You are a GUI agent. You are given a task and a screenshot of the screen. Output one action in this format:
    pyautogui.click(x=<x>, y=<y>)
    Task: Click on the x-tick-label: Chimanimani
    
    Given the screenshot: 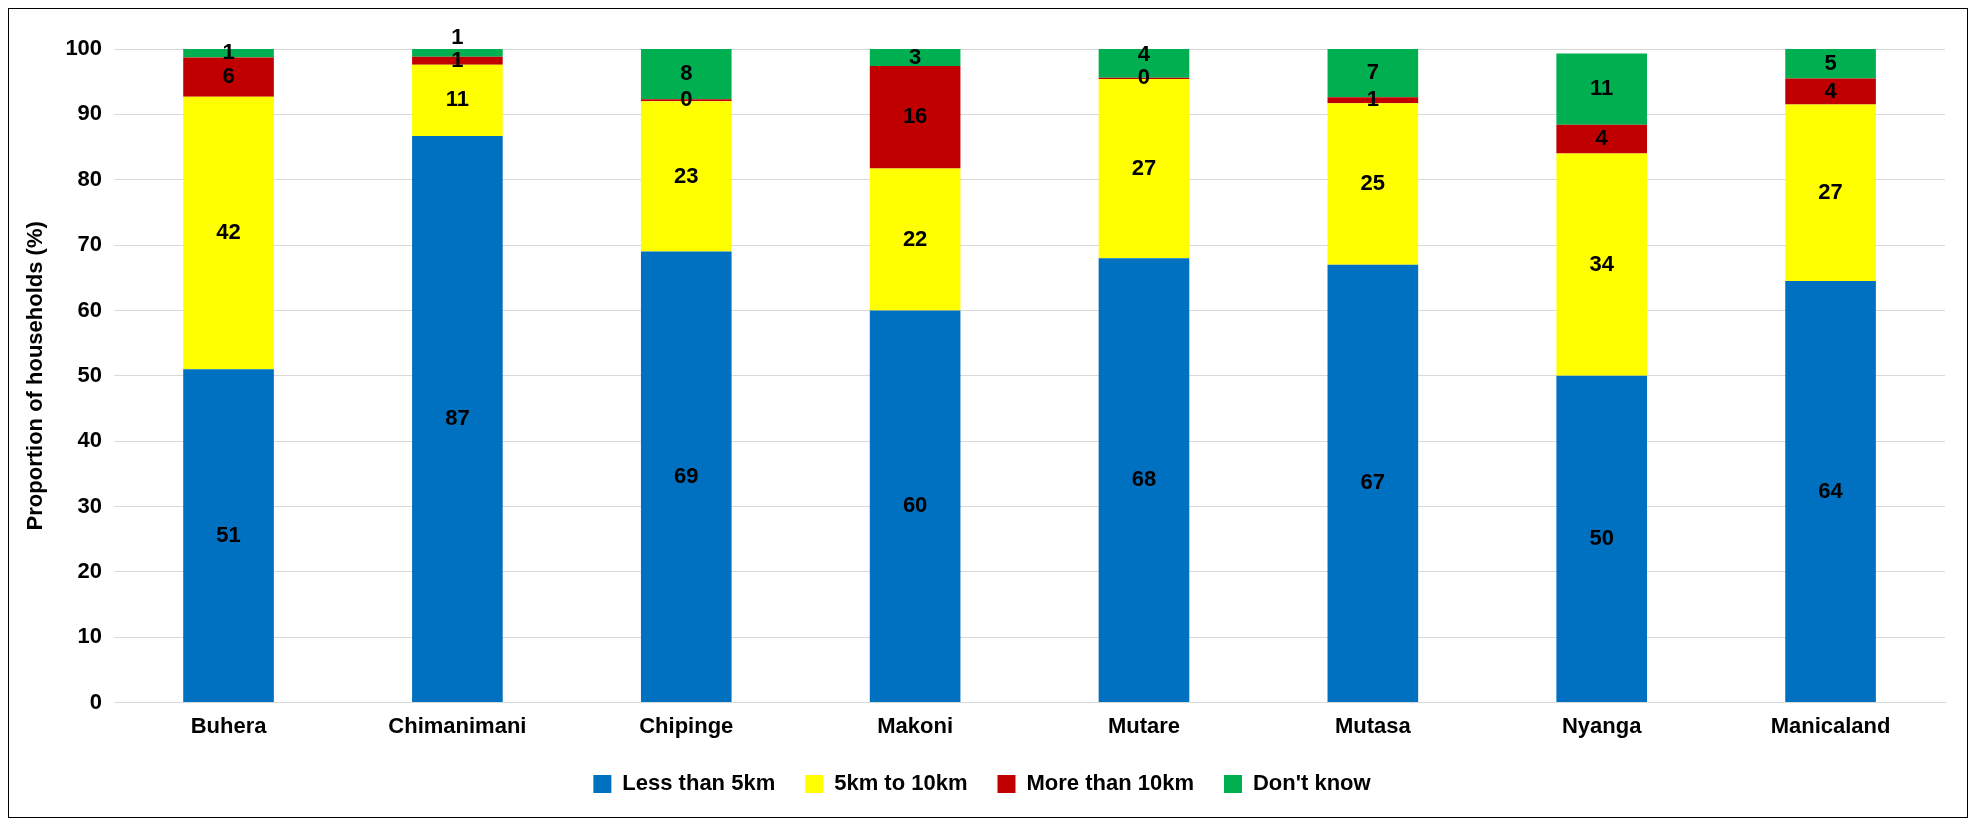 What is the action you would take?
    pyautogui.click(x=457, y=725)
    